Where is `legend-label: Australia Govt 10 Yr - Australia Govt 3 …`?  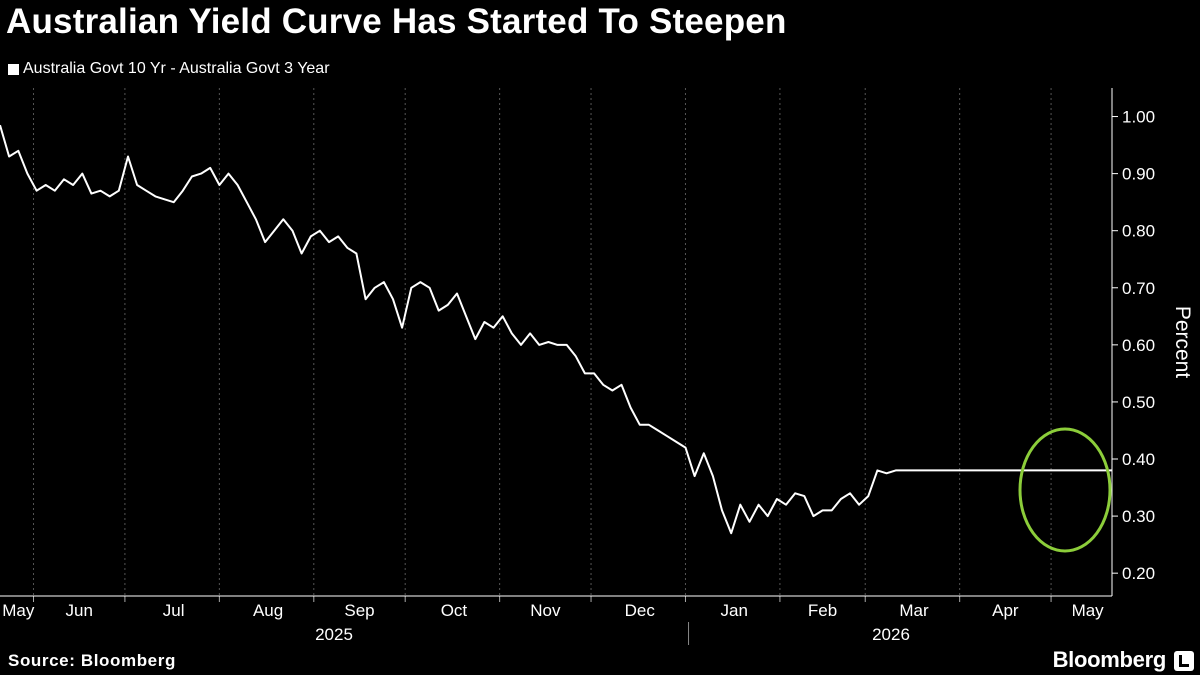
legend-label: Australia Govt 10 Yr - Australia Govt 3 … is located at coordinates (176, 68).